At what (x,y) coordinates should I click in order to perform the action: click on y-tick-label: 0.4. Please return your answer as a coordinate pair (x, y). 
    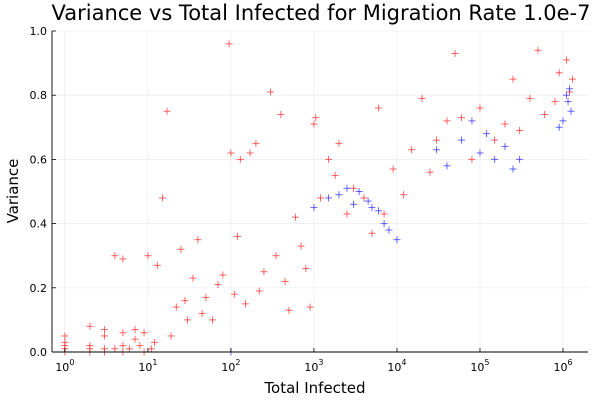
    Looking at the image, I should click on (39, 224).